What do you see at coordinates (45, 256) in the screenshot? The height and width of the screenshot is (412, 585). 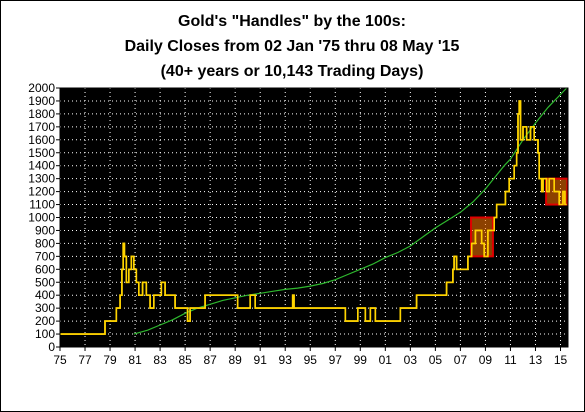 I see `y-tick-label: 700` at bounding box center [45, 256].